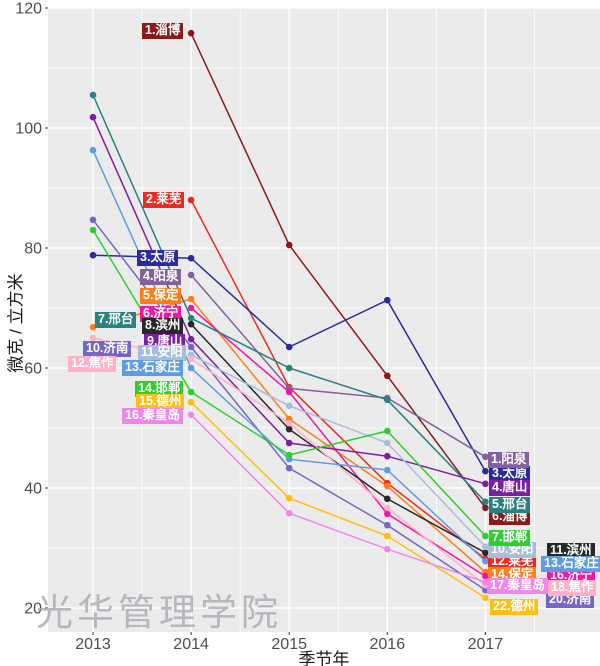 The image size is (600, 666). Describe the element at coordinates (191, 200) in the screenshot. I see `point-laiwu-2014` at that location.